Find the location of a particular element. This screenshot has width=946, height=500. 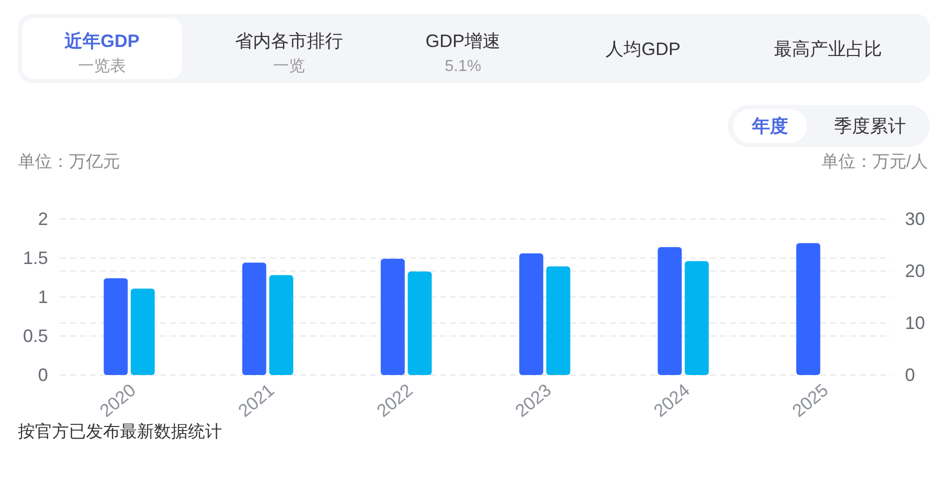

y2-axis-title: 单位：万元/人 is located at coordinates (874, 161).